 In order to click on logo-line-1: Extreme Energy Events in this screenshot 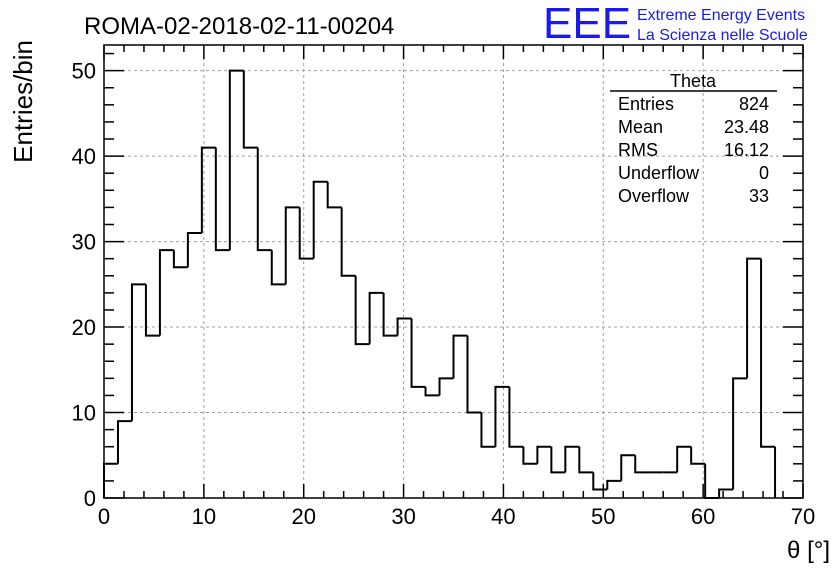, I will do `click(721, 15)`.